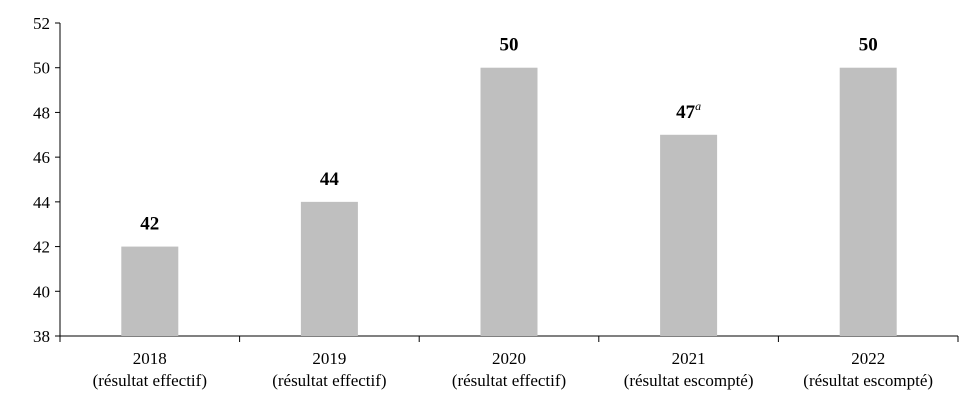 The height and width of the screenshot is (399, 959). What do you see at coordinates (41, 157) in the screenshot?
I see `y-tick-label: 46` at bounding box center [41, 157].